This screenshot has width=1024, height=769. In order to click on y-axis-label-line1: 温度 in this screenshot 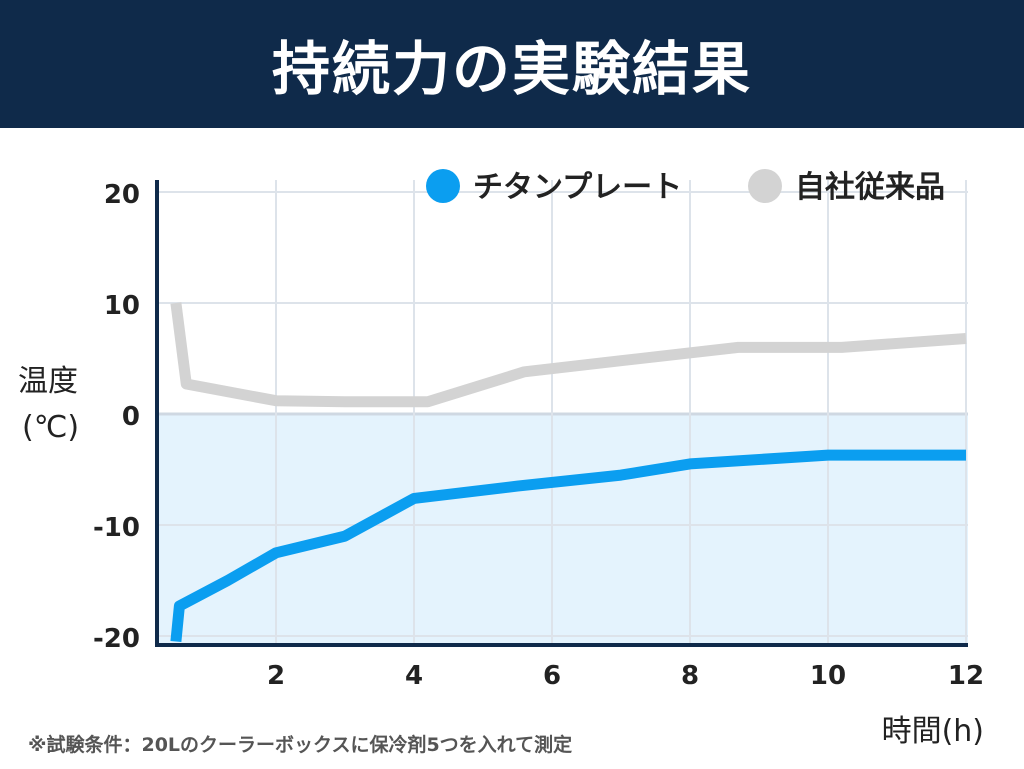, I will do `click(48, 381)`.